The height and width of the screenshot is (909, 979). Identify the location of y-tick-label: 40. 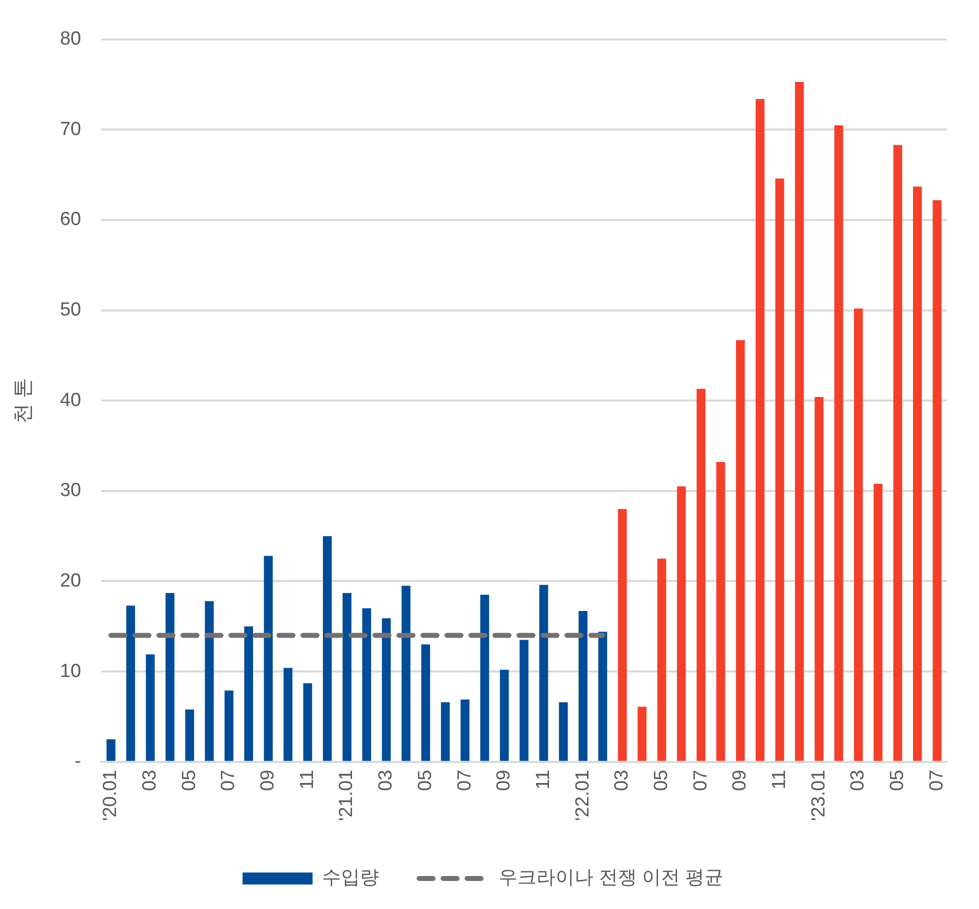
(71, 400).